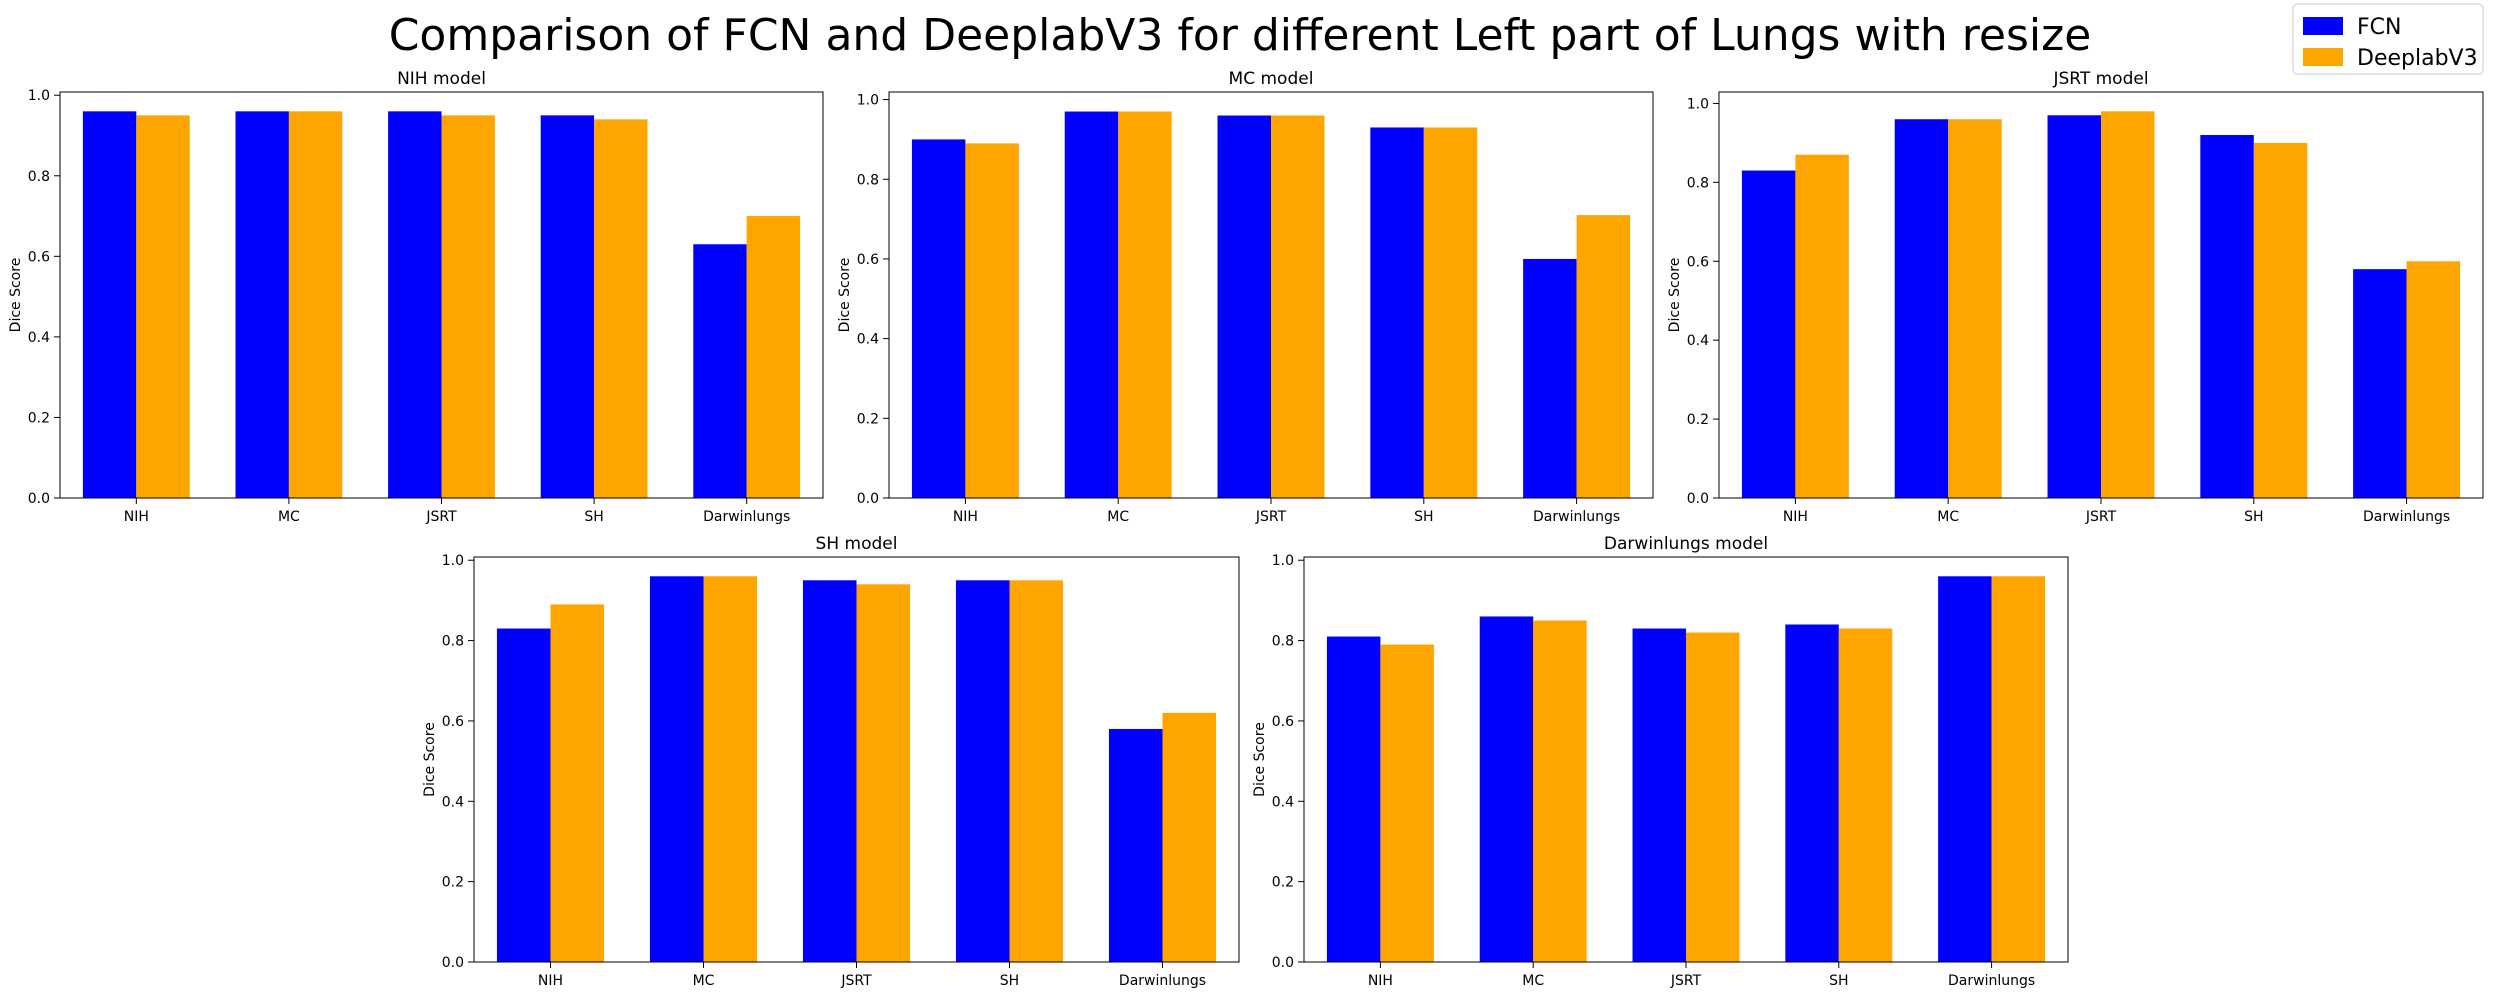 Image resolution: width=2494 pixels, height=994 pixels. What do you see at coordinates (1686, 544) in the screenshot?
I see `subplot-title: Darwinlungs model` at bounding box center [1686, 544].